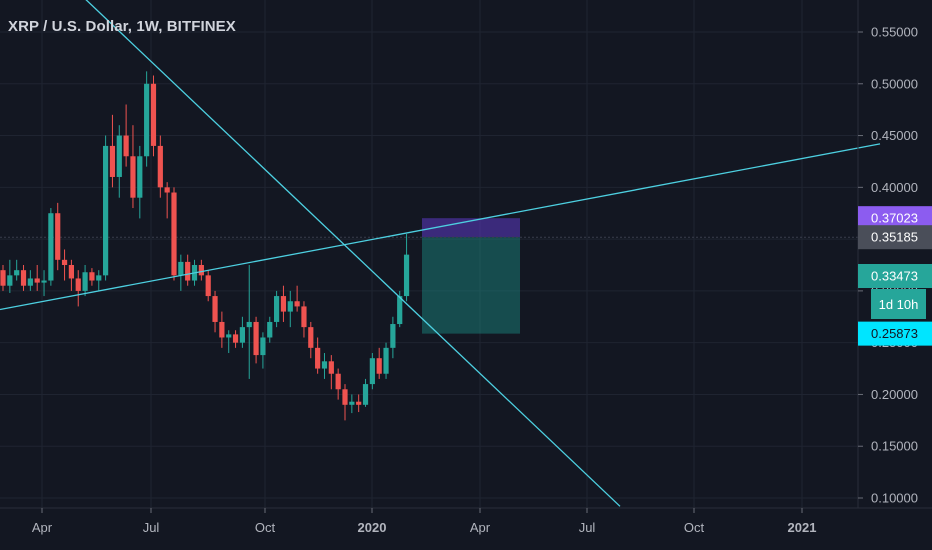  What do you see at coordinates (894, 446) in the screenshot?
I see `price-tick-label: 0.15000` at bounding box center [894, 446].